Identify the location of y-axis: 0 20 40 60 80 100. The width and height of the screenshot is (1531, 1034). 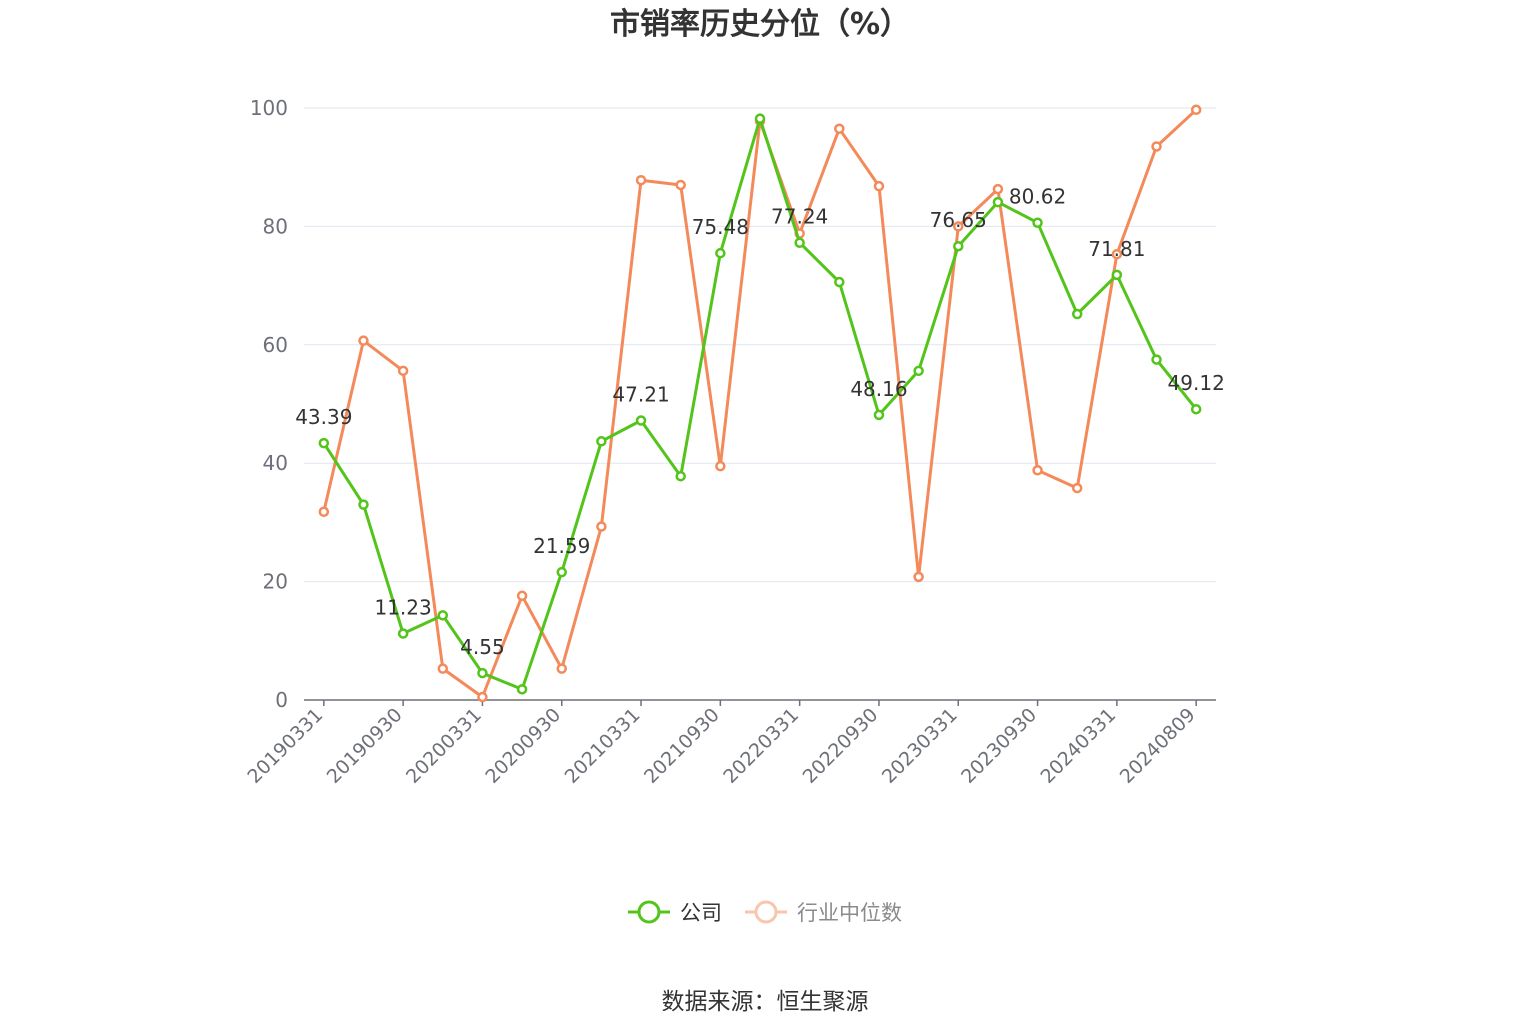
(269, 404).